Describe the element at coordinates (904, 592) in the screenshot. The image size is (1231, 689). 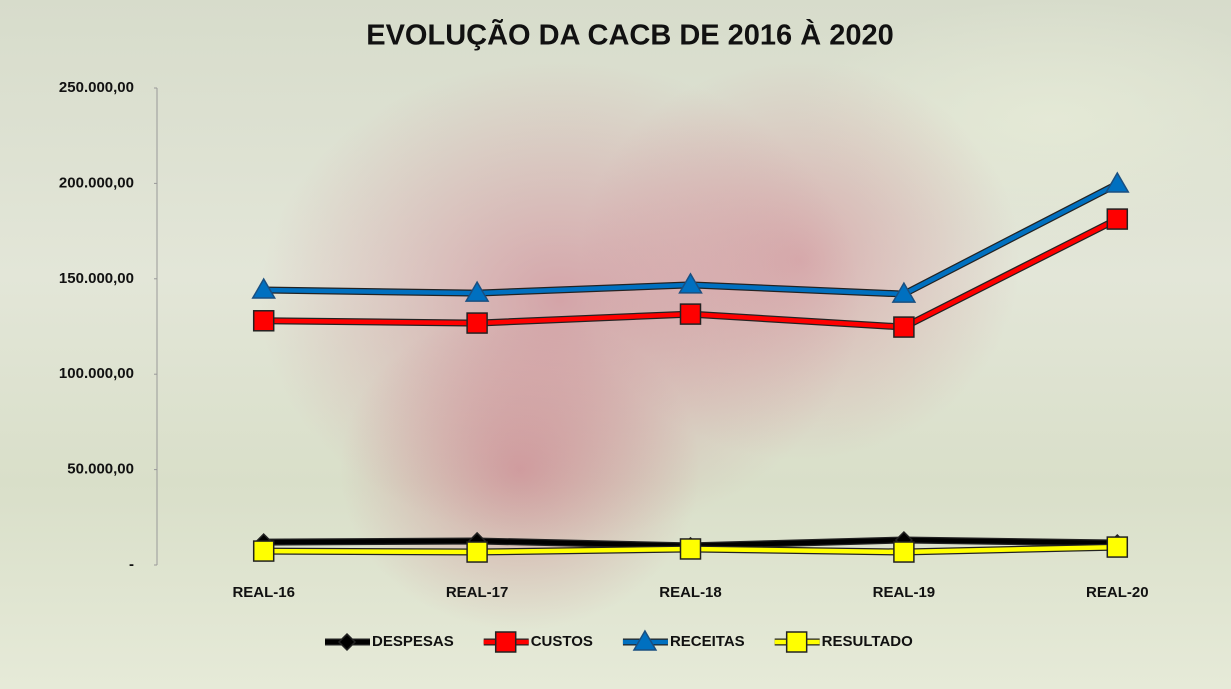
I see `x-tick-label: REAL-19` at that location.